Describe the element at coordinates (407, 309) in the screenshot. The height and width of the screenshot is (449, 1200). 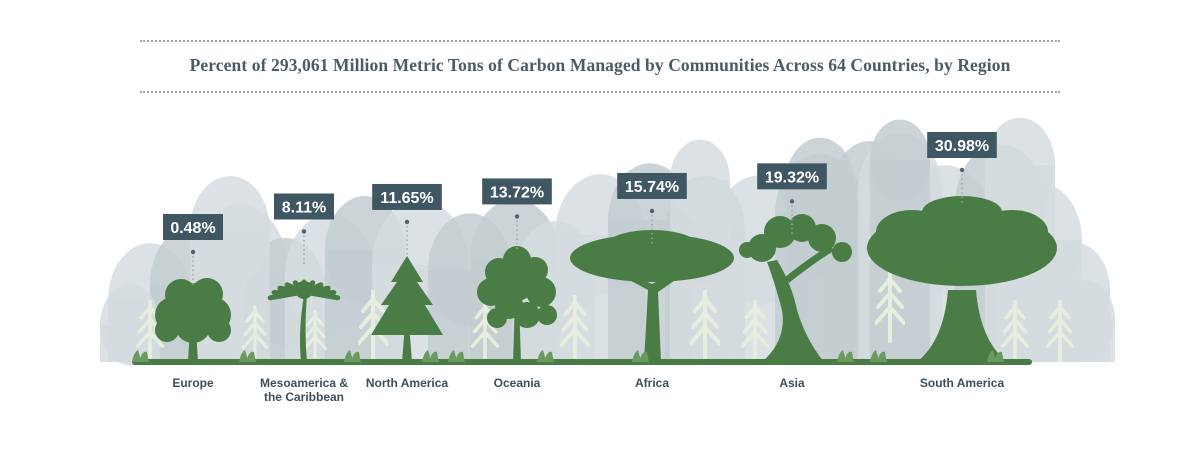
I see `conifer-tree-icon` at that location.